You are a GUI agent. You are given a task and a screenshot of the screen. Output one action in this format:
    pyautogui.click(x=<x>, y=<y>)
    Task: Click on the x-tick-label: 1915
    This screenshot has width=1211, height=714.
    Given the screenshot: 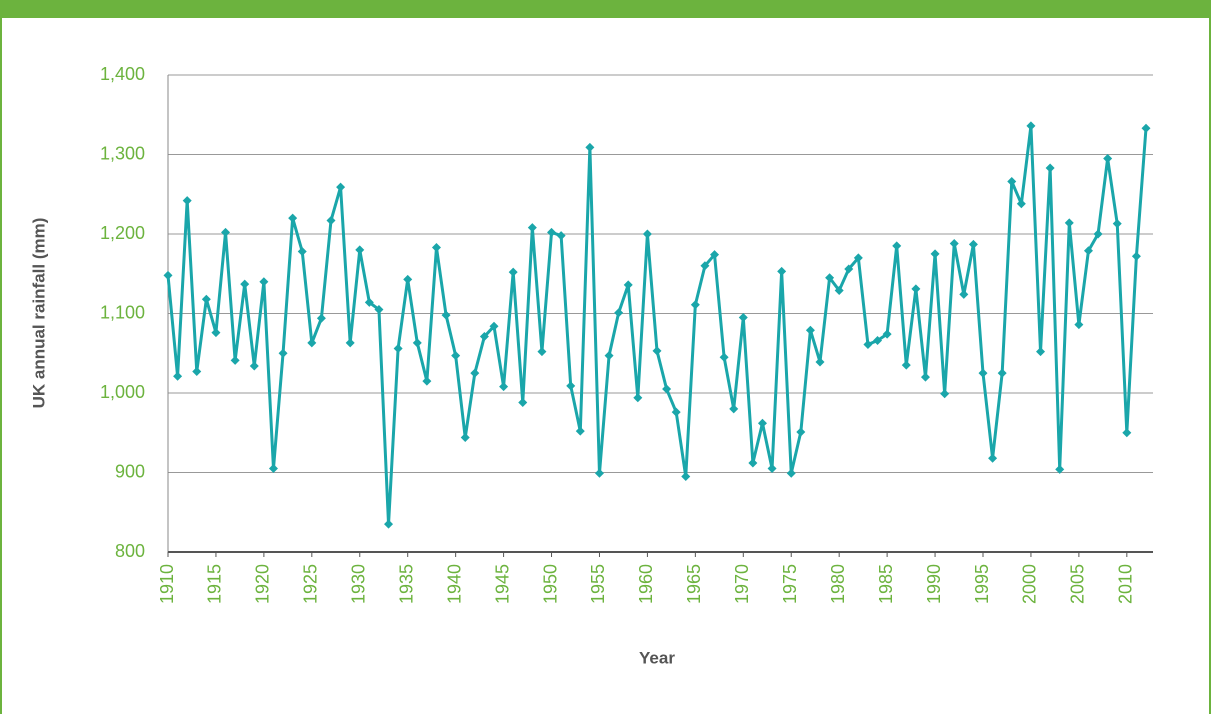 What is the action you would take?
    pyautogui.click(x=215, y=584)
    